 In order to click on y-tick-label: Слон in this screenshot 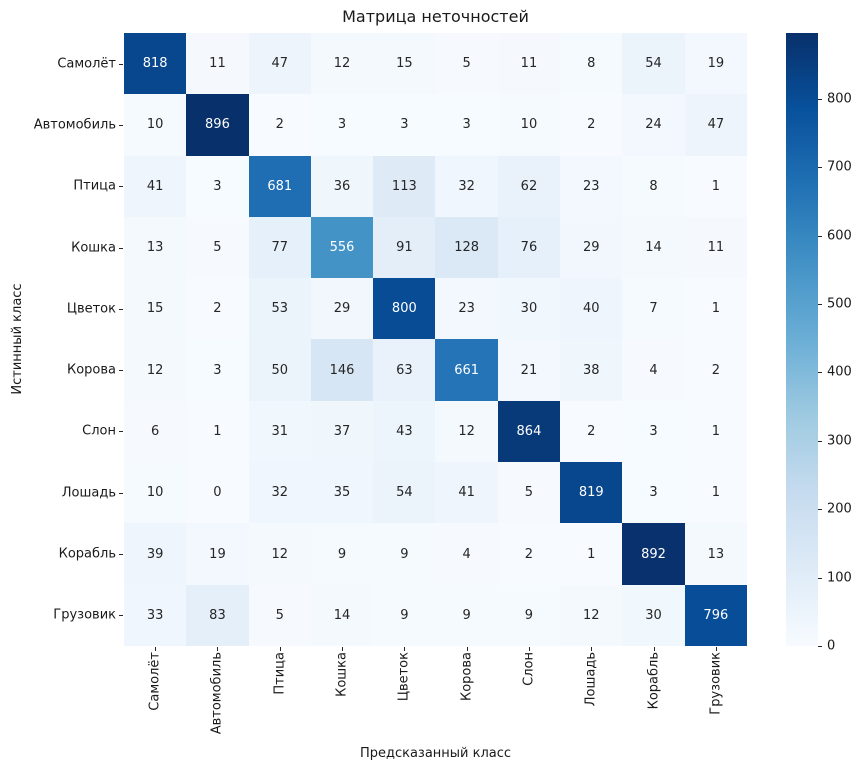, I will do `click(99, 431)`.